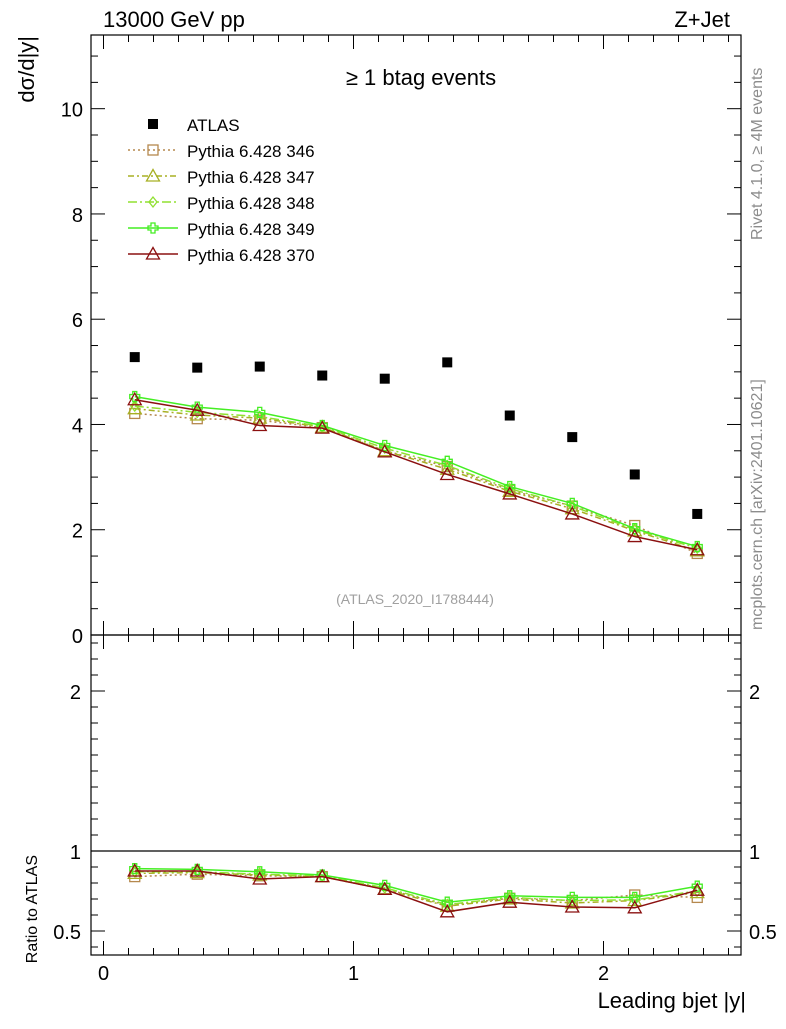 The width and height of the screenshot is (786, 1029). I want to click on atlas-data-points, so click(416, 435).